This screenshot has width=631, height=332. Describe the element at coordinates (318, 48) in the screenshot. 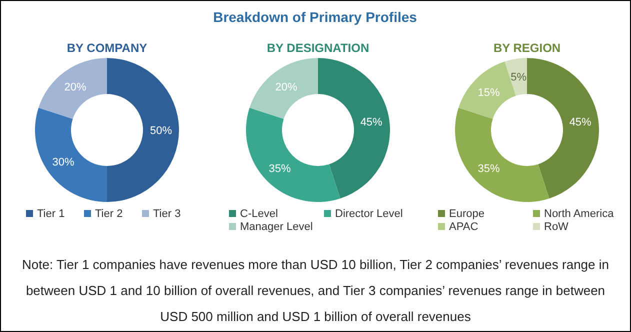

I see `chart-title: BY DESIGNATION` at that location.